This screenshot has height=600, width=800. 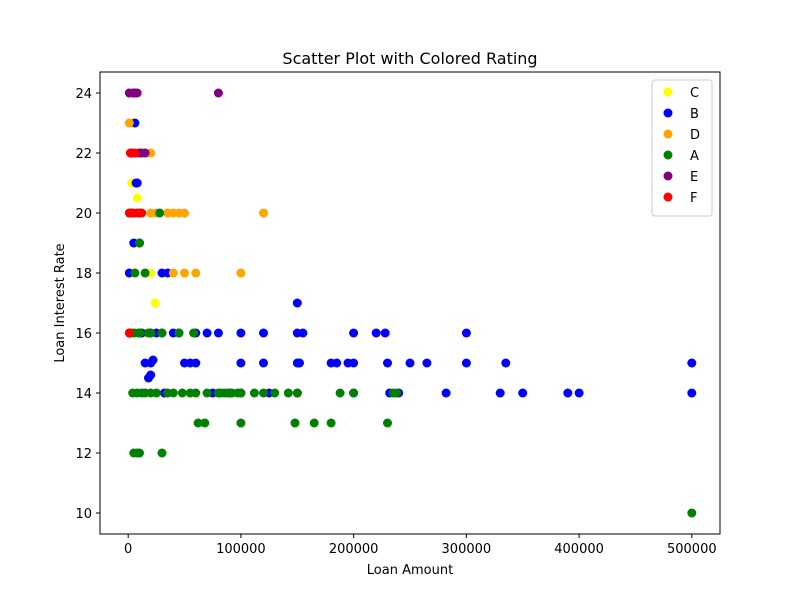 What do you see at coordinates (694, 177) in the screenshot?
I see `legend-label: E` at bounding box center [694, 177].